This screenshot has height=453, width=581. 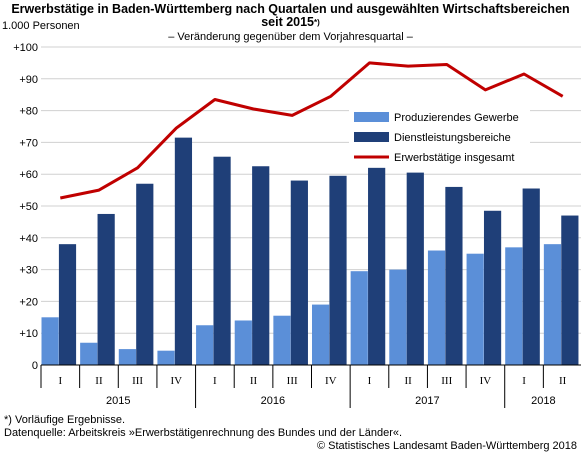 What do you see at coordinates (41, 26) in the screenshot?
I see `y-axis-unit: 1.000 Personen` at bounding box center [41, 26].